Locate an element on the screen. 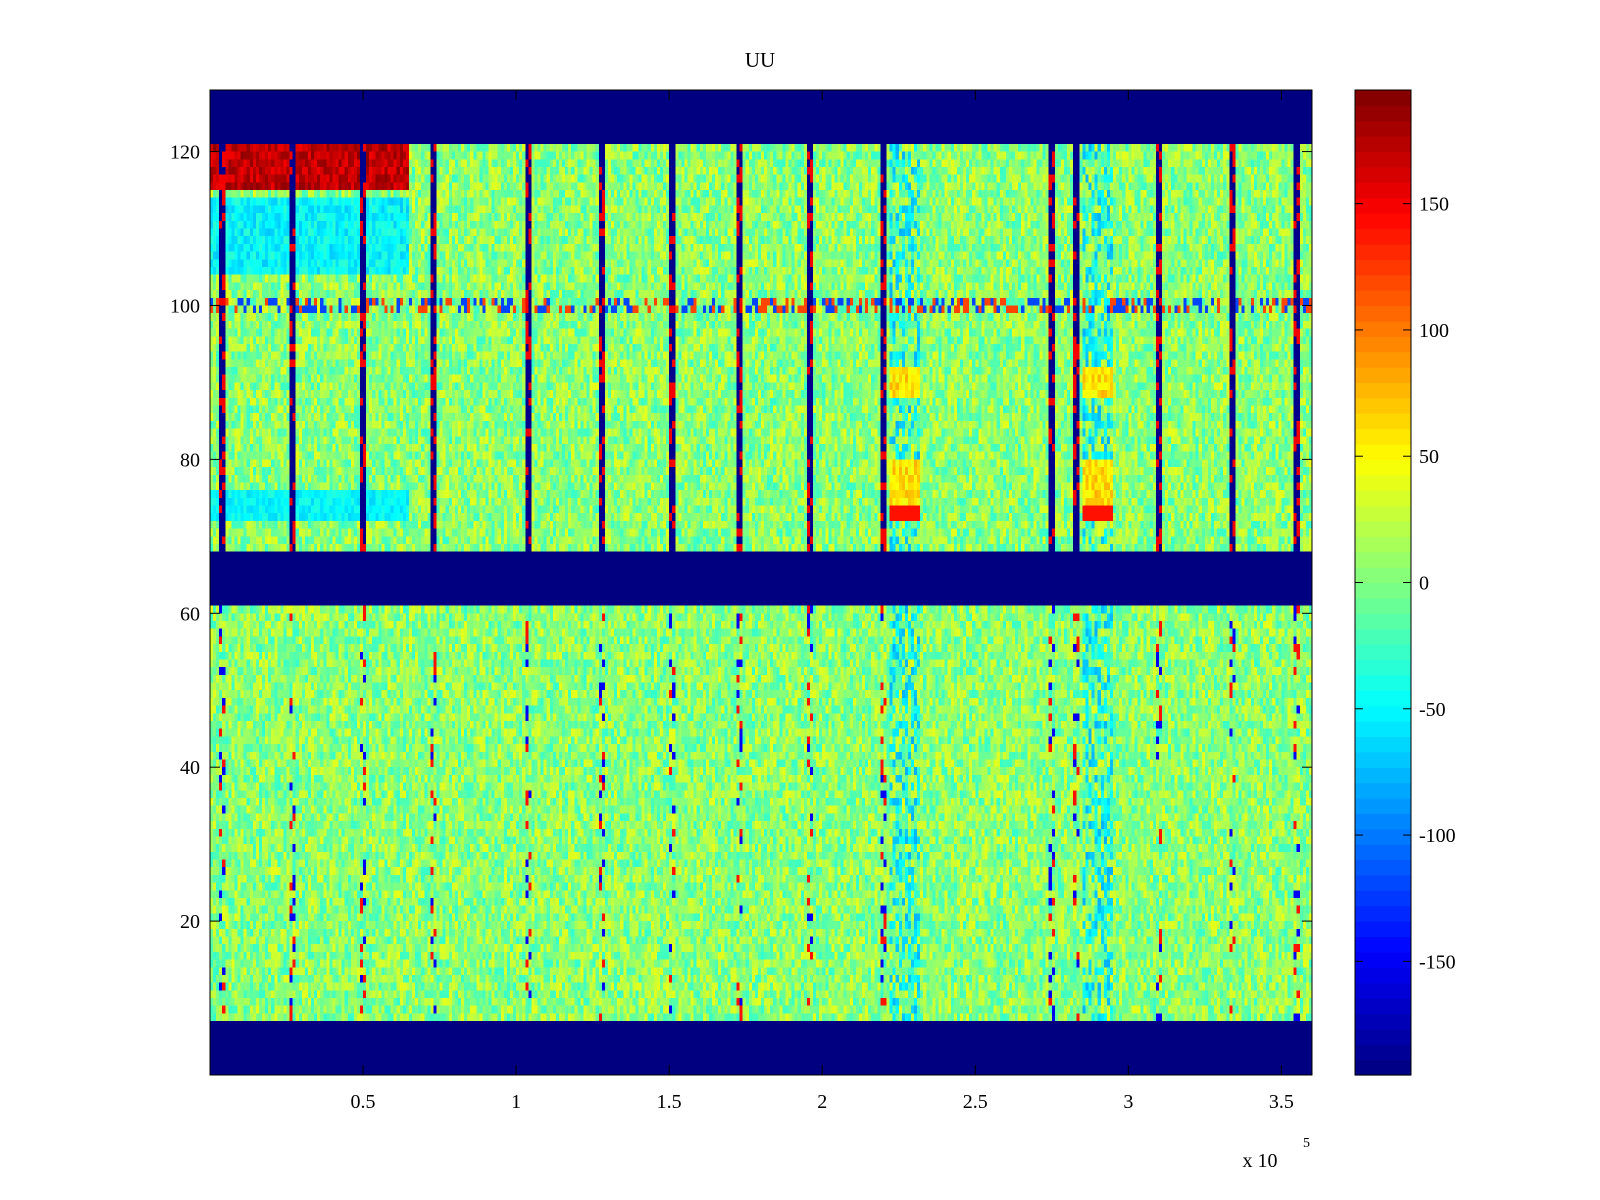  y-tick-label: 120 is located at coordinates (185, 153).